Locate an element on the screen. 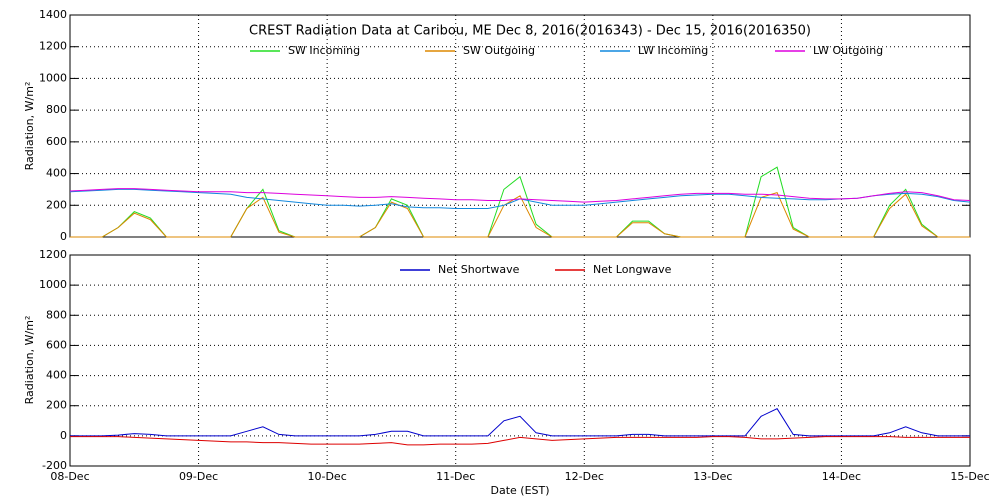 The width and height of the screenshot is (1000, 500). legend-label: Net Longwave is located at coordinates (632, 269).